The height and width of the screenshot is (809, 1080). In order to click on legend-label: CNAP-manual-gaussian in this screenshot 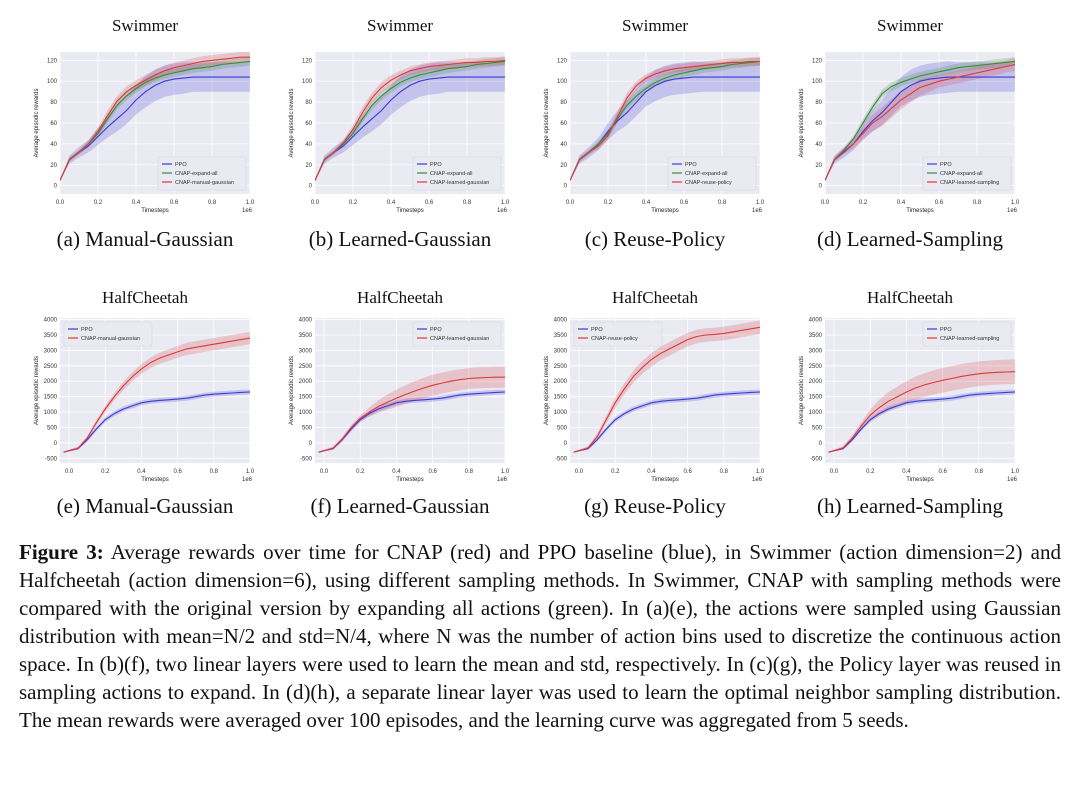, I will do `click(110, 339)`.